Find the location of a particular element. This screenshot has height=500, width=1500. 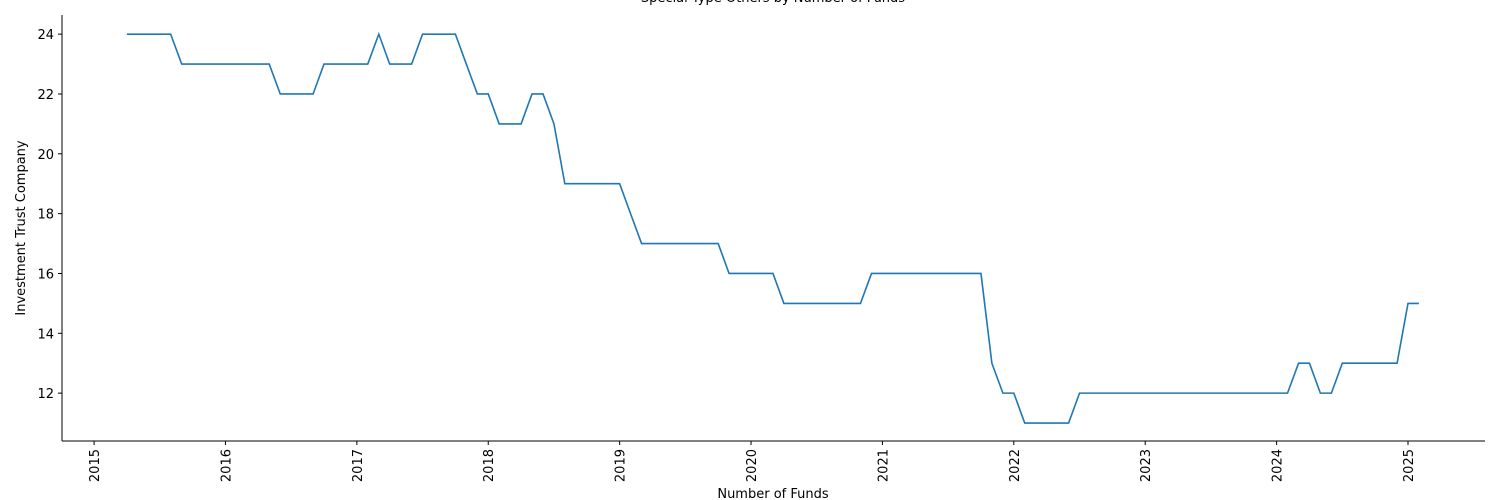

x-axis-label: Number of Funds is located at coordinates (773, 493).